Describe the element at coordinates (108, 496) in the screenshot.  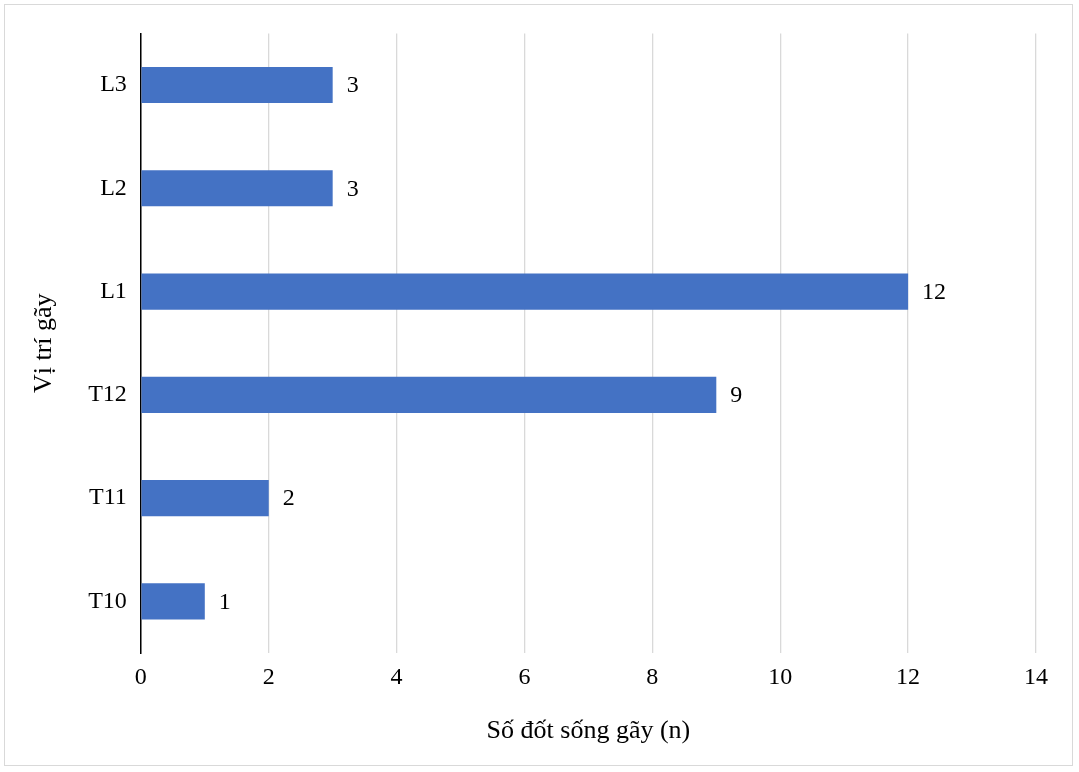
I see `y-tick-label: T11` at that location.